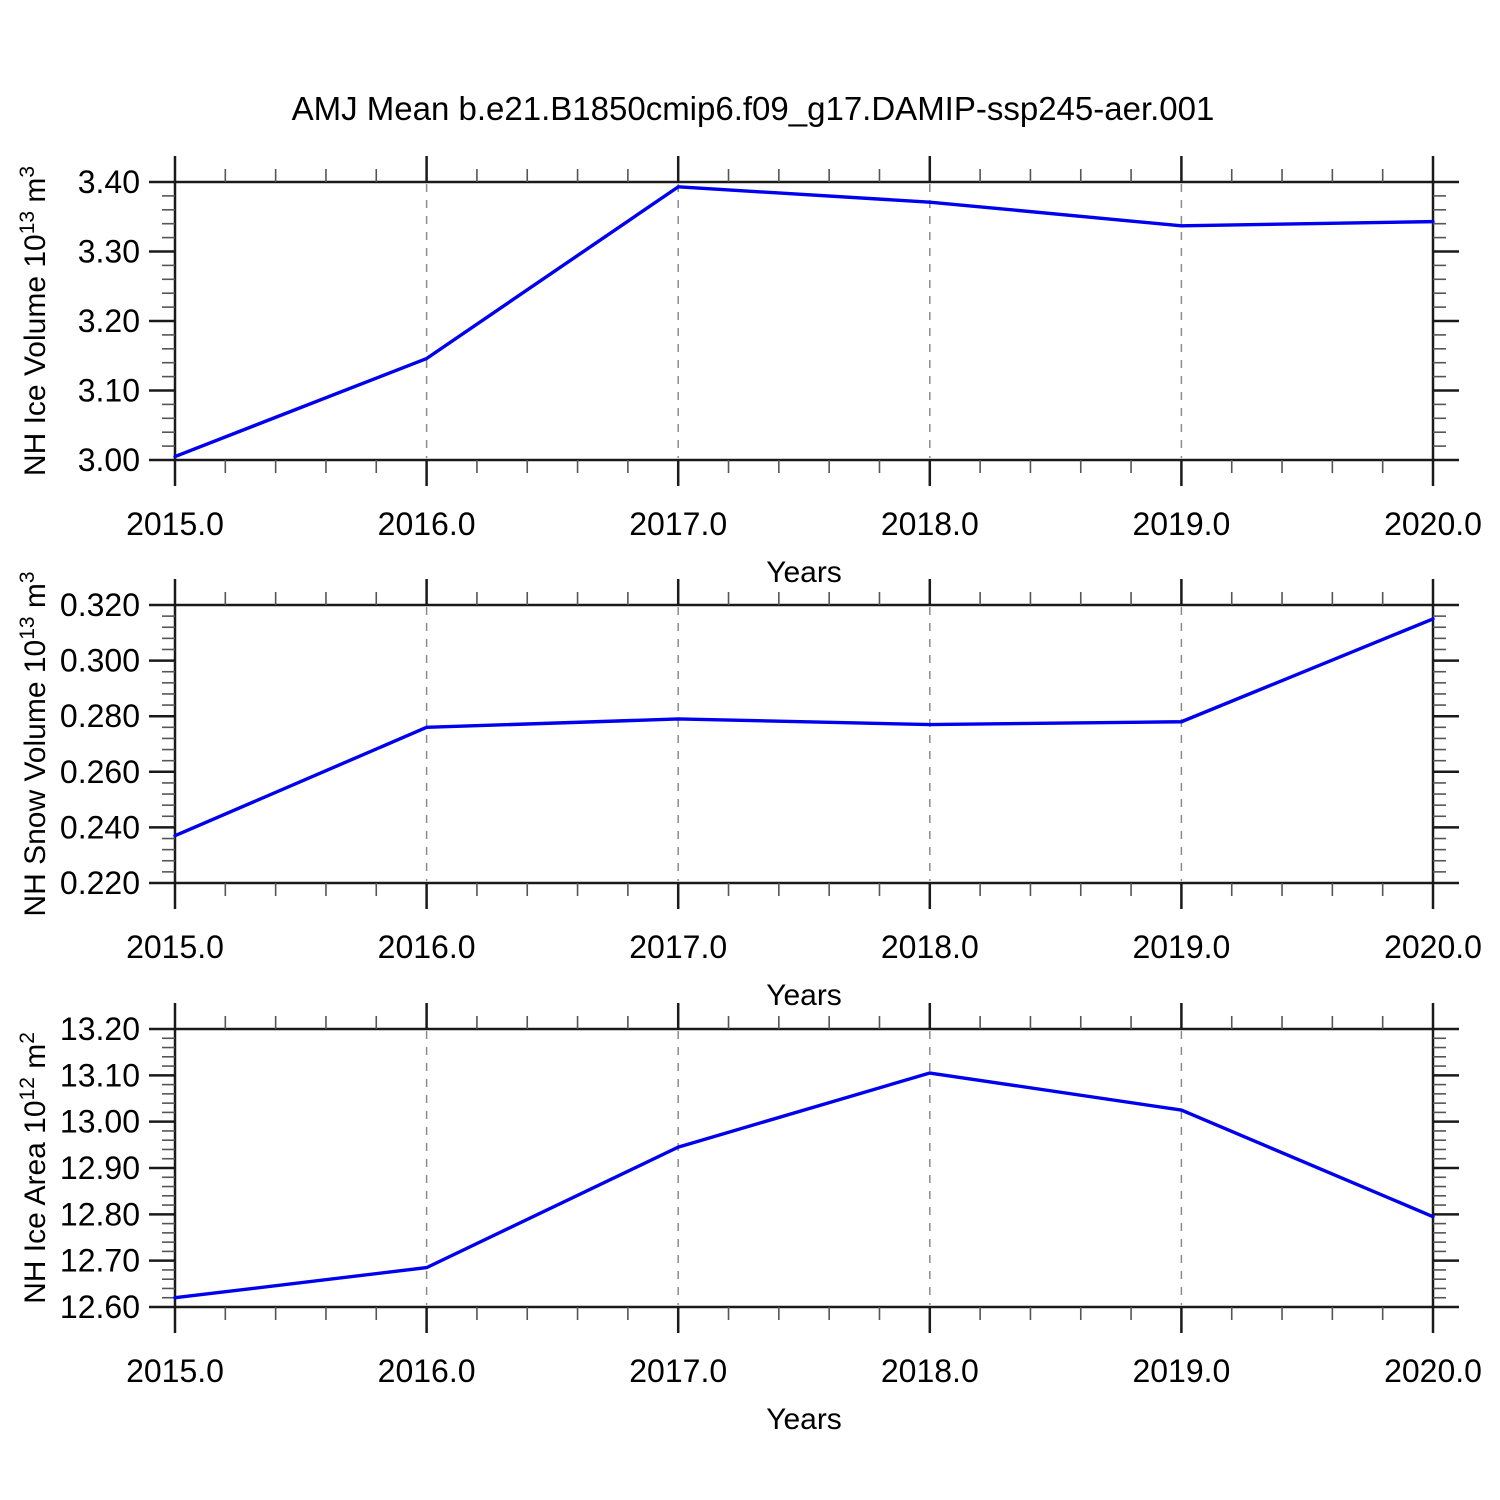 The height and width of the screenshot is (1500, 1500). Describe the element at coordinates (34, 321) in the screenshot. I see `y-axis-title: NH Ice Volume 1013 m3` at that location.